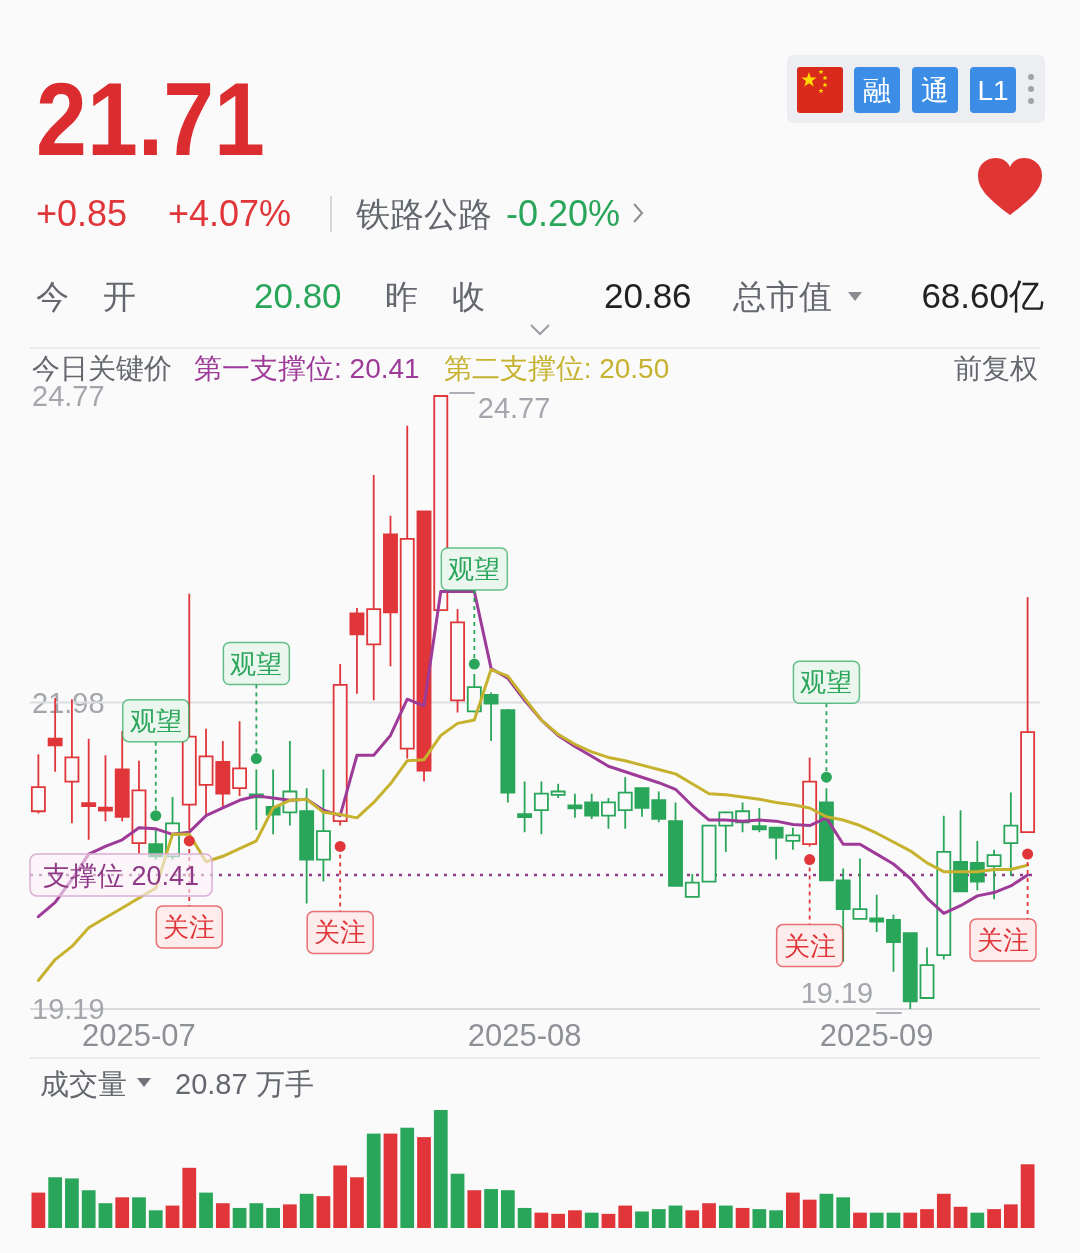 This screenshot has height=1253, width=1080. Describe the element at coordinates (351, 368) in the screenshot. I see `legend: 今日关键价 第一支撑位: 20.41 第二支撑位: 20.50` at that location.